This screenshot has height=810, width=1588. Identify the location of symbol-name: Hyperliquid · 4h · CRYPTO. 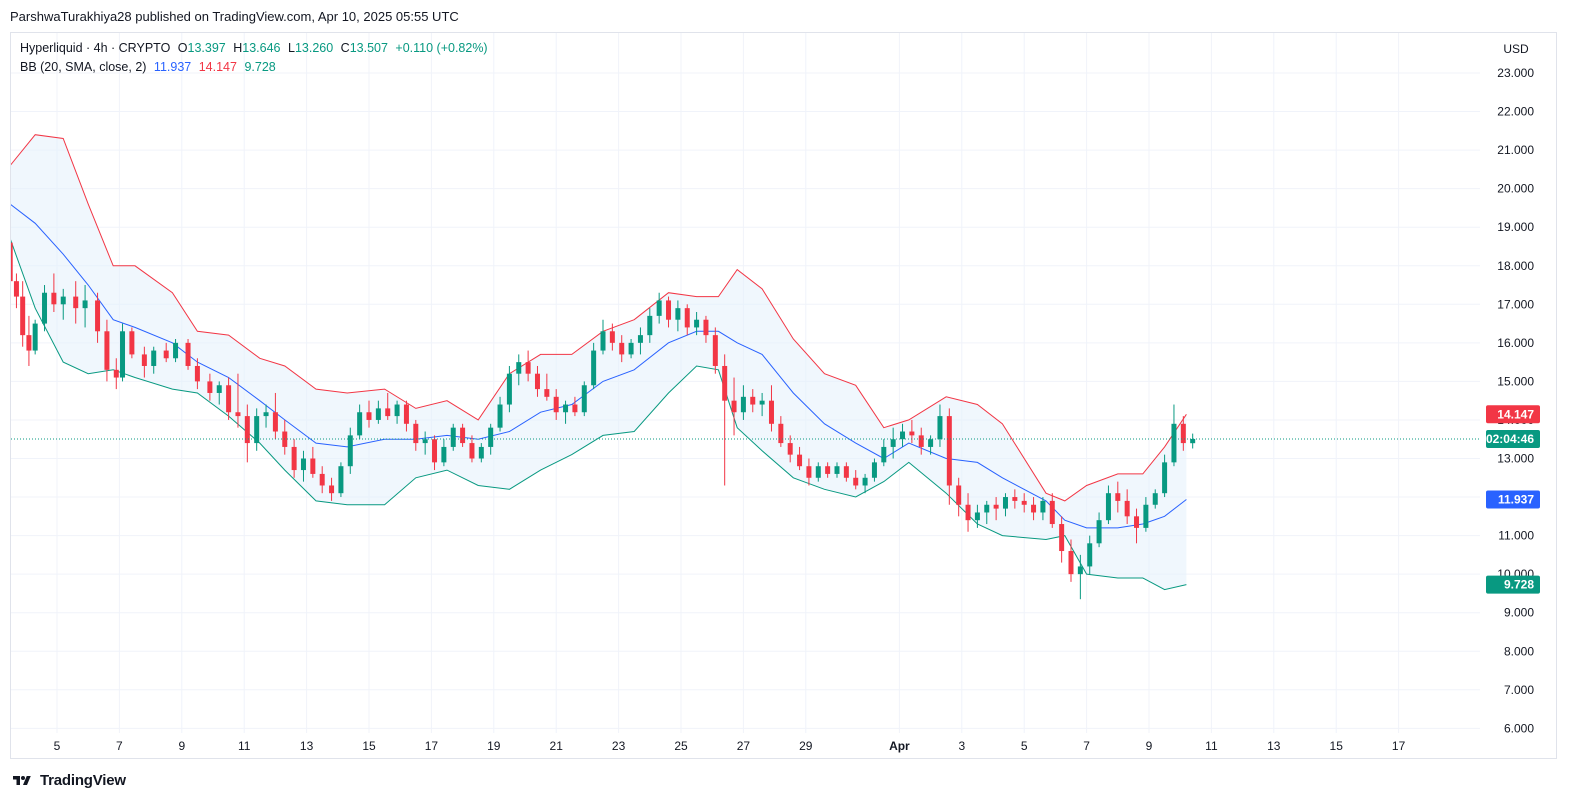
(95, 48).